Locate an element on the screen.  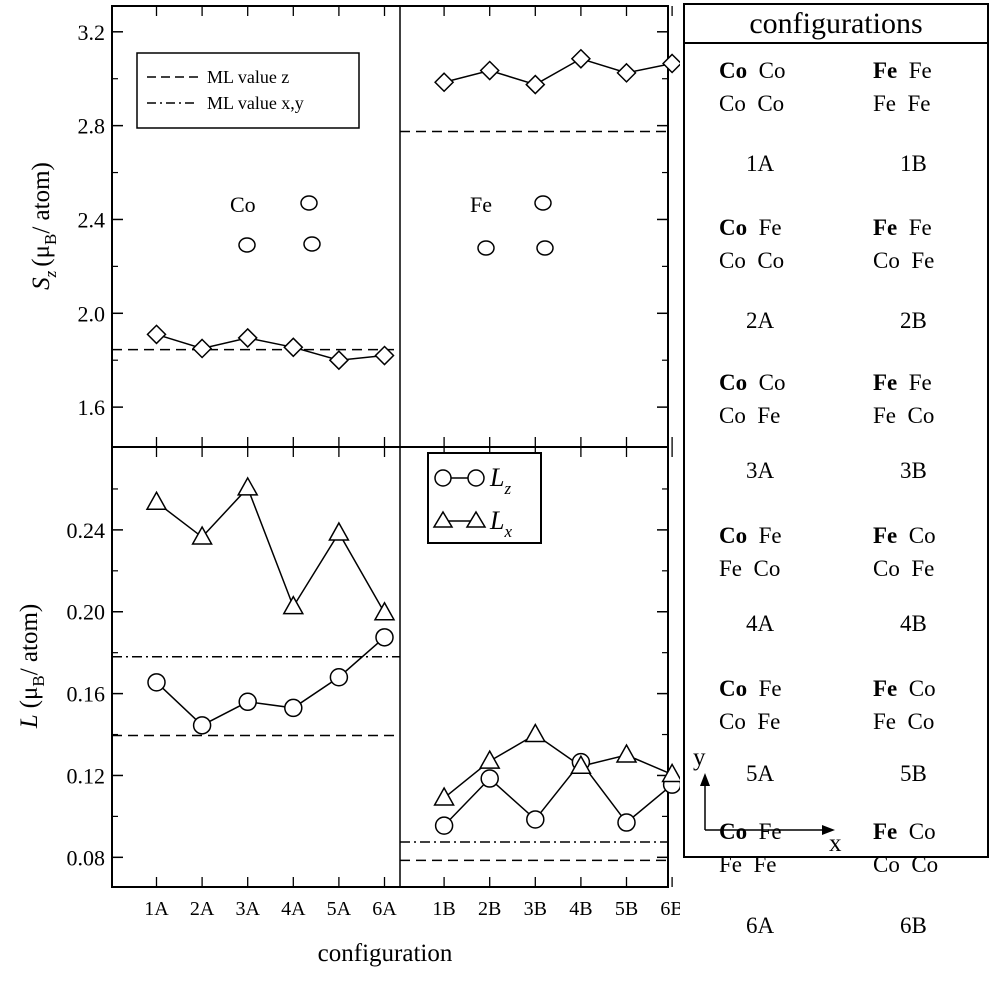
fe-atom-bottom-right is located at coordinates (545, 248).